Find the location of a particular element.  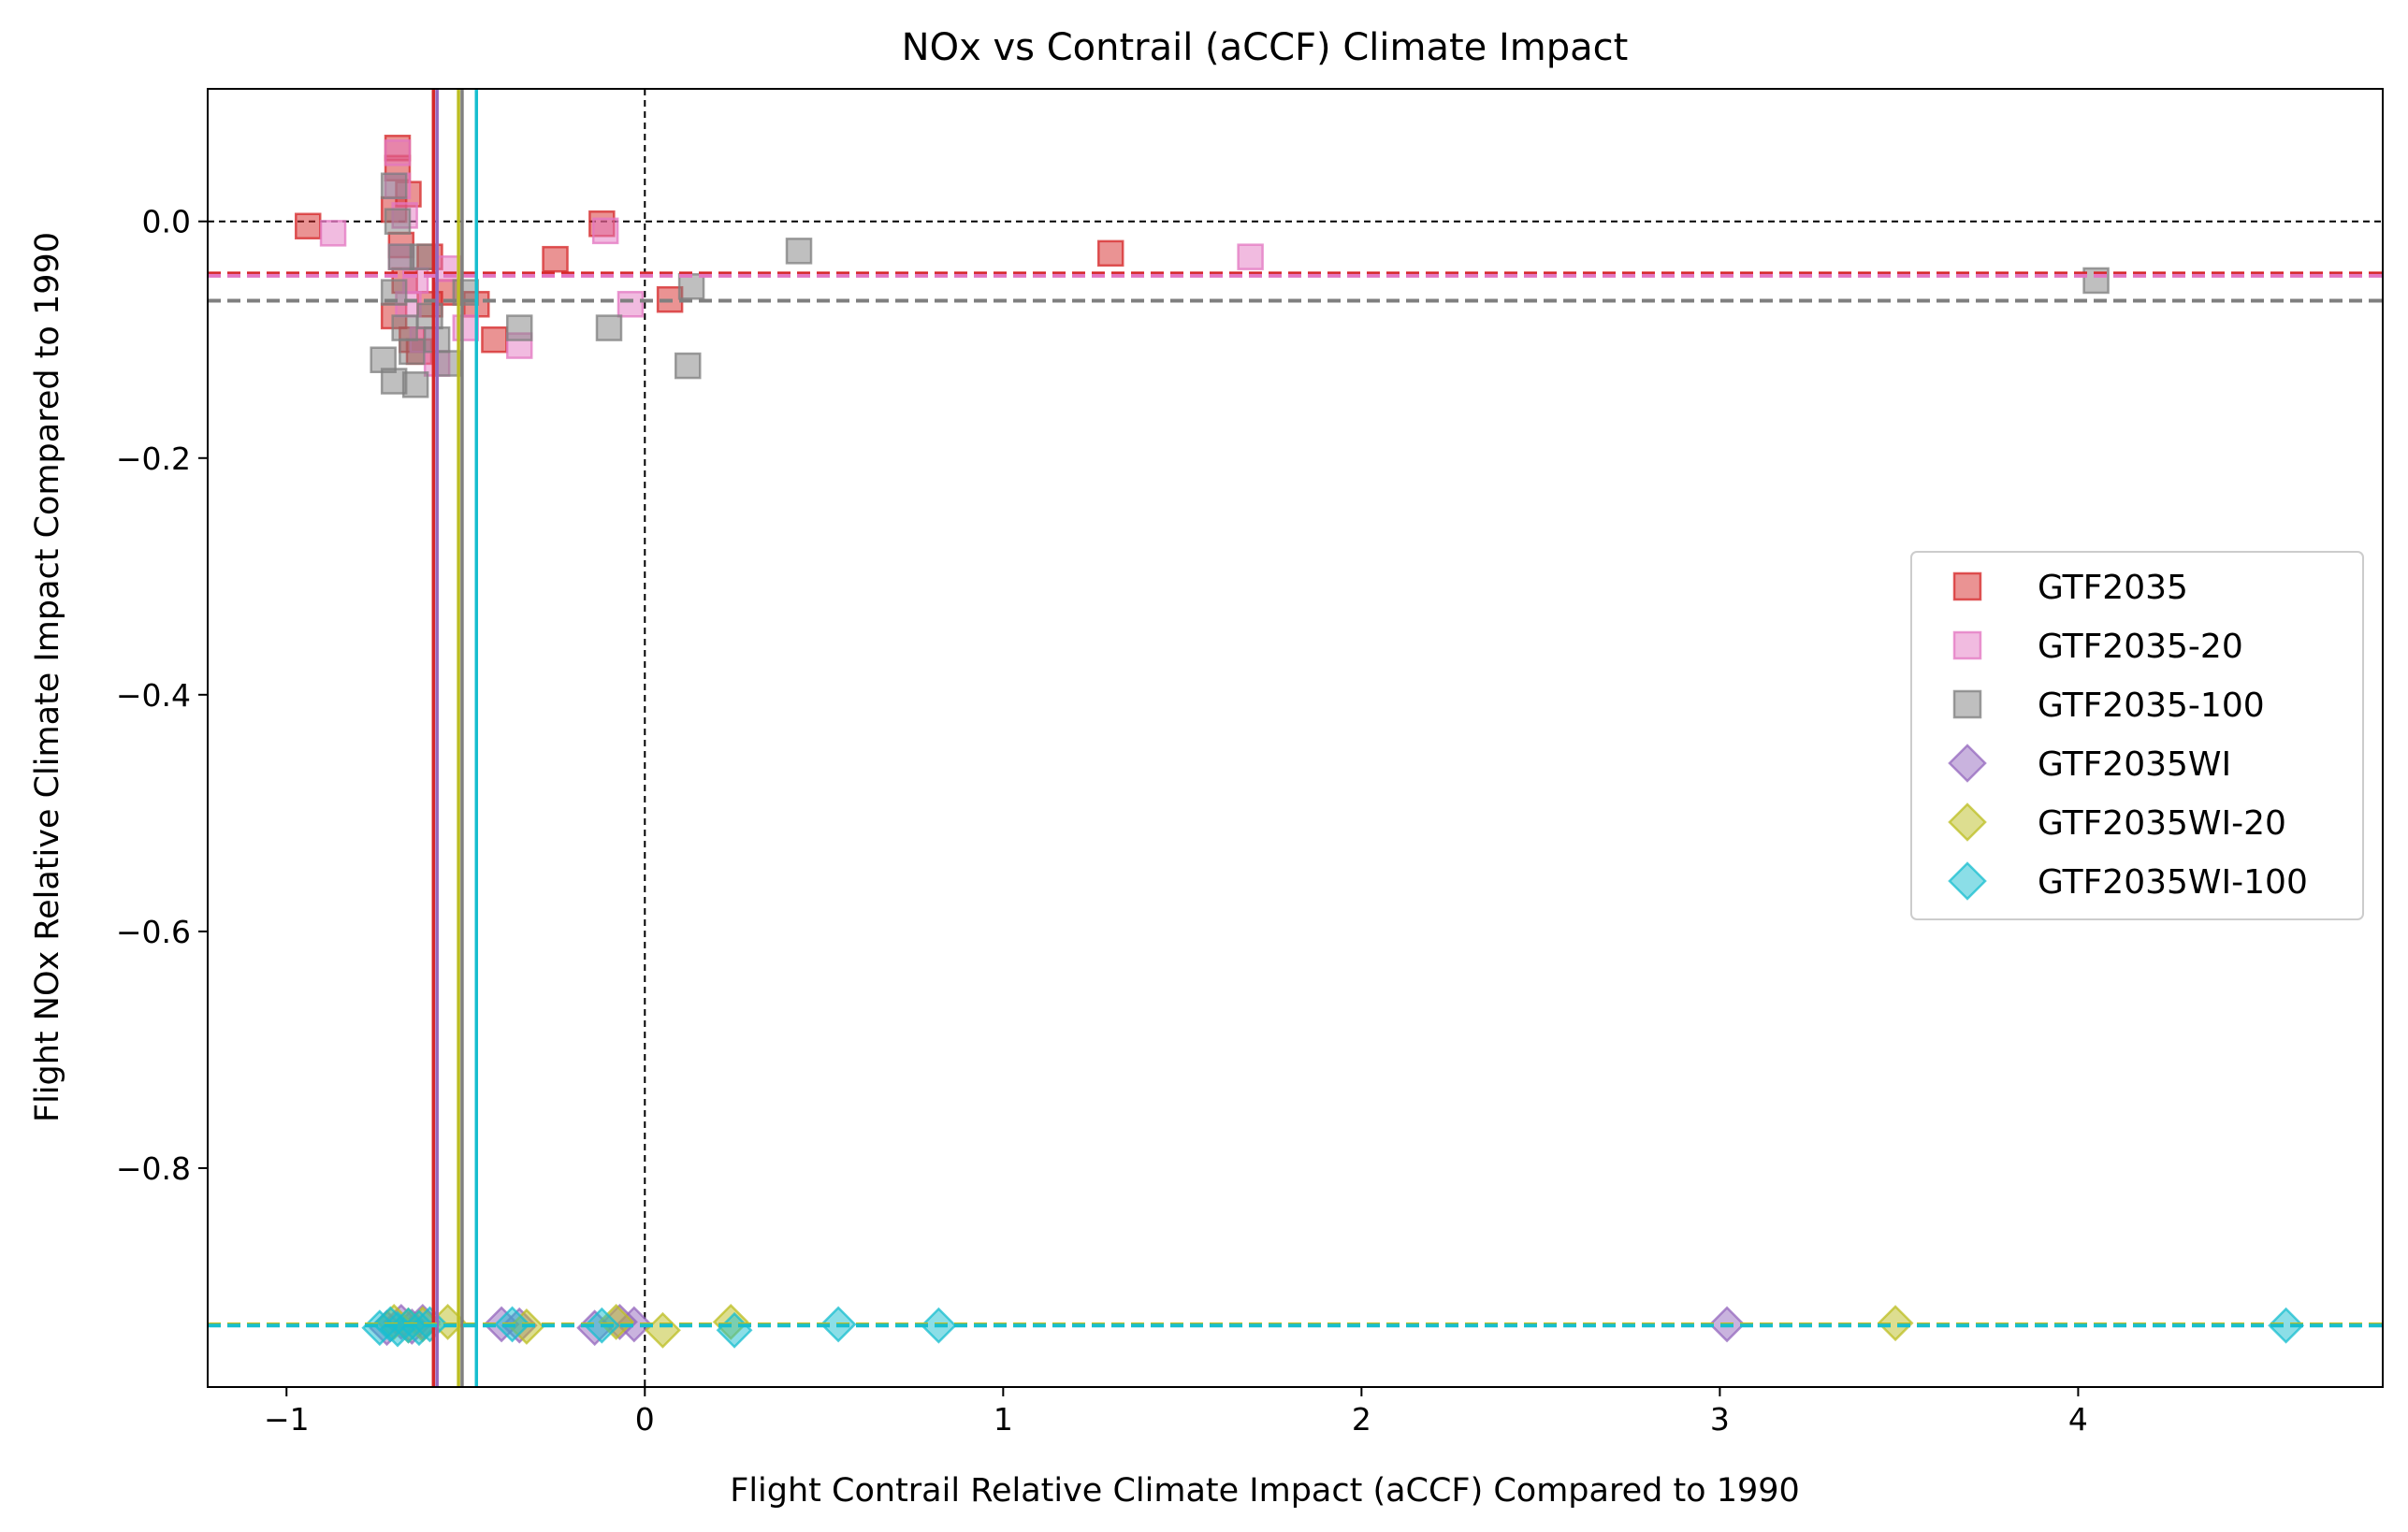

legend-label: GTF2035WI-100 is located at coordinates (2173, 882).